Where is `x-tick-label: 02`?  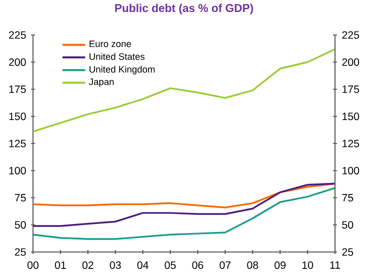
x-tick-label: 02 is located at coordinates (88, 265).